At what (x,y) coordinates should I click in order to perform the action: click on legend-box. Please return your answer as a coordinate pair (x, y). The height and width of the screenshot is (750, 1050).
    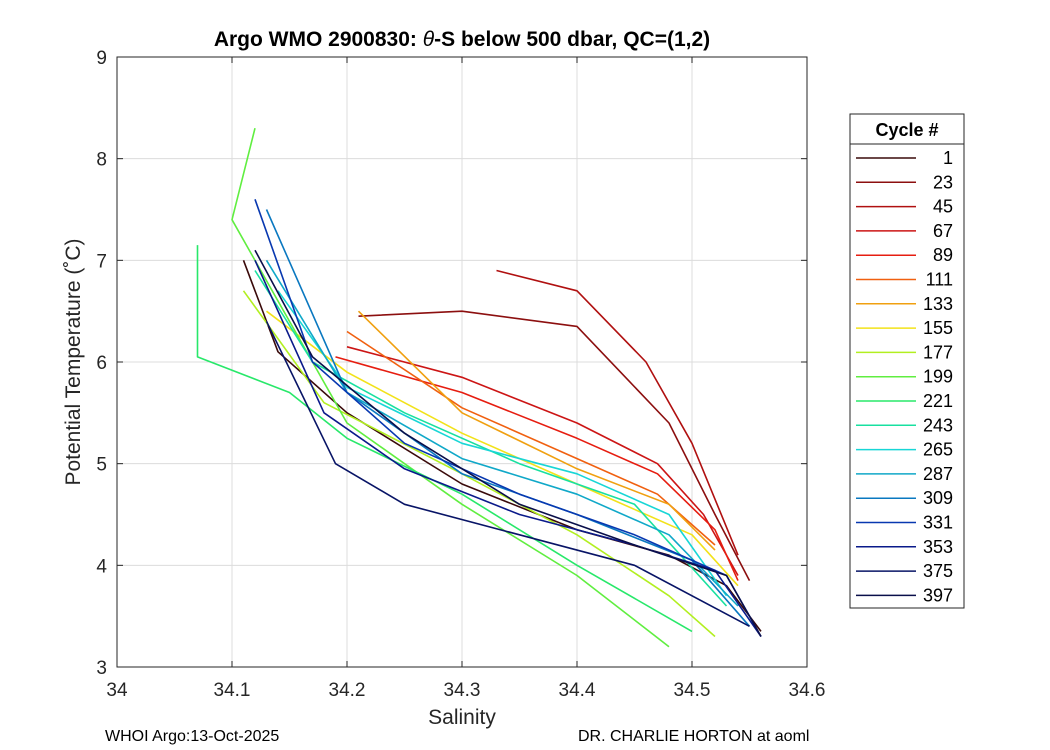
    Looking at the image, I should click on (907, 361).